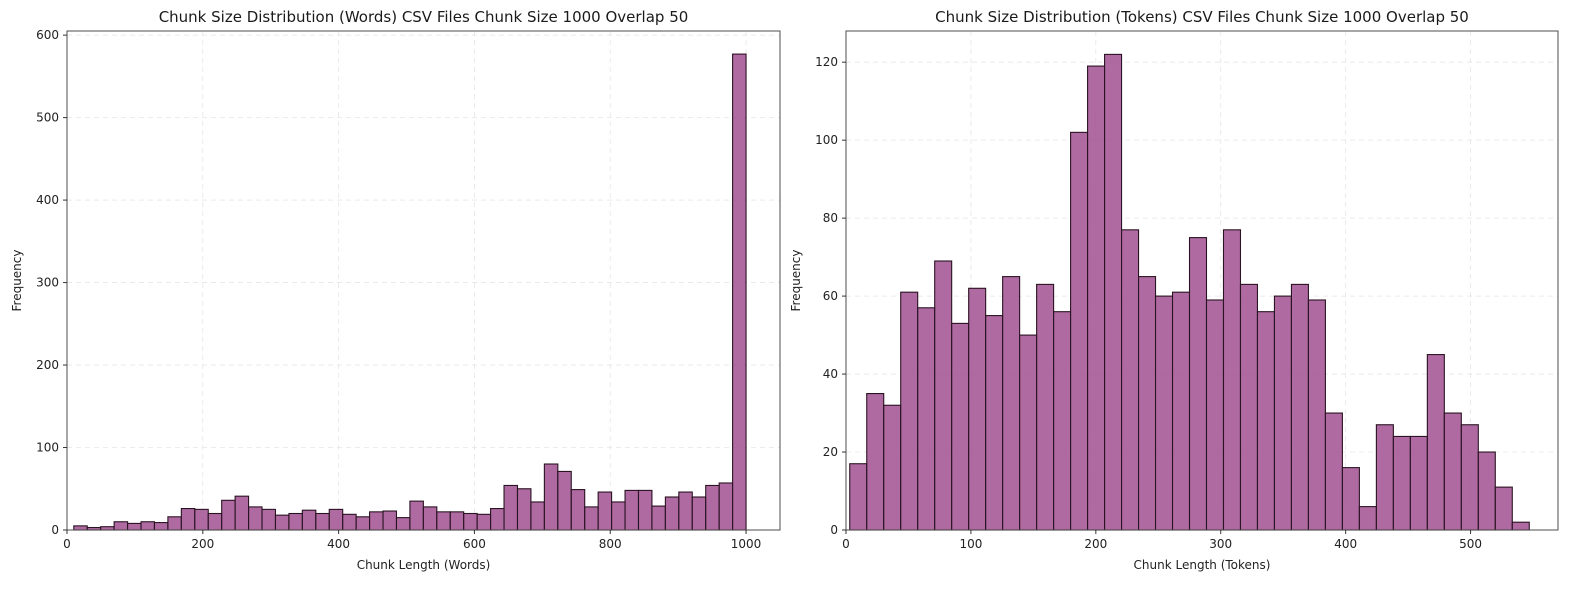 The width and height of the screenshot is (1590, 590). Describe the element at coordinates (474, 544) in the screenshot. I see `x-tick-label: 600` at that location.